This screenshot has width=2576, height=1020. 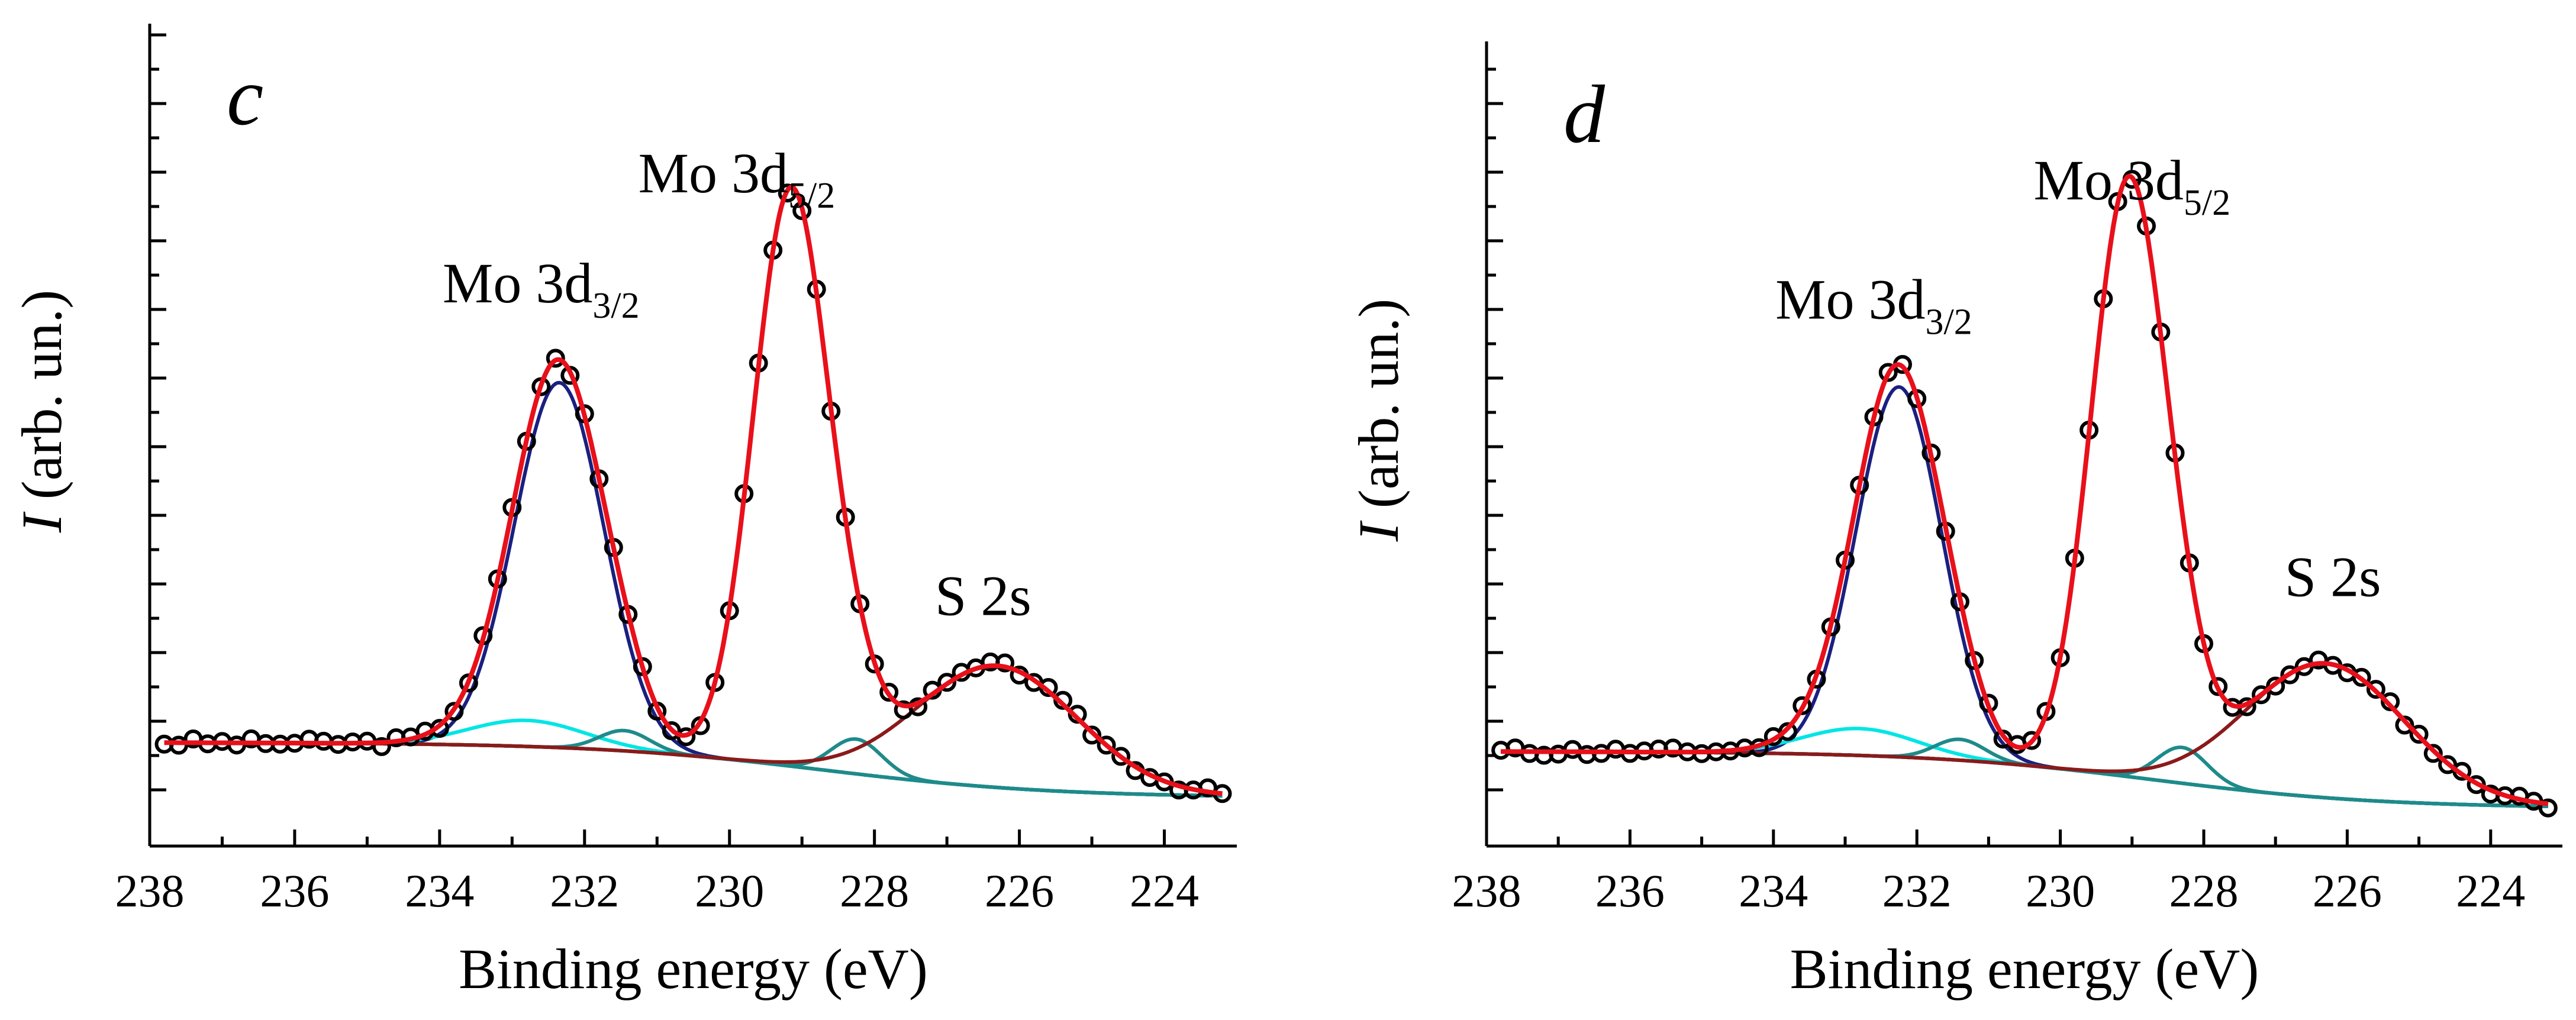 What do you see at coordinates (245, 97) in the screenshot?
I see `panel-label: c` at bounding box center [245, 97].